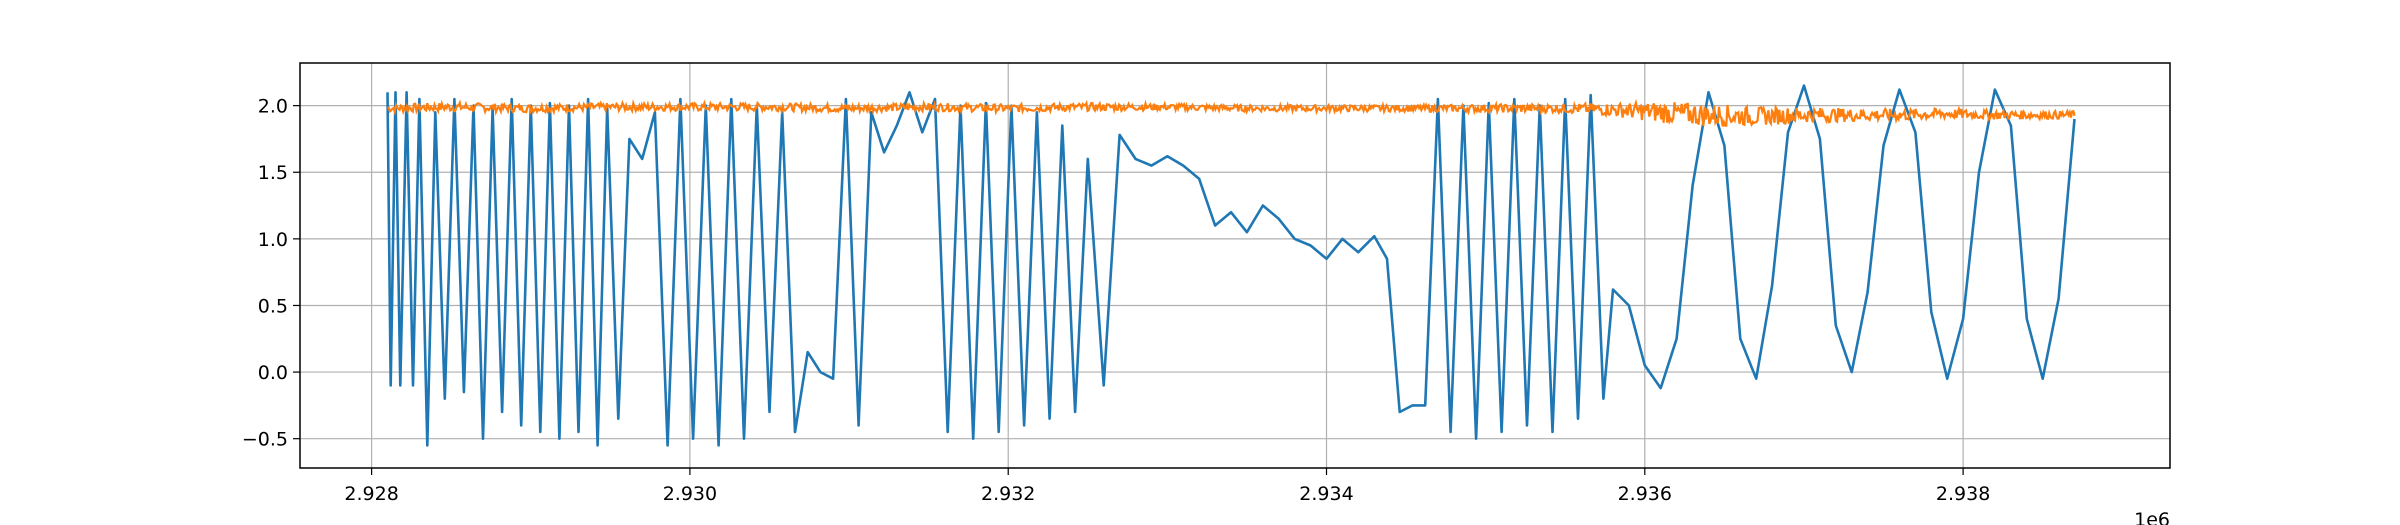 The width and height of the screenshot is (2400, 525). I want to click on x-axis-offset-label: 1e6, so click(2152, 517).